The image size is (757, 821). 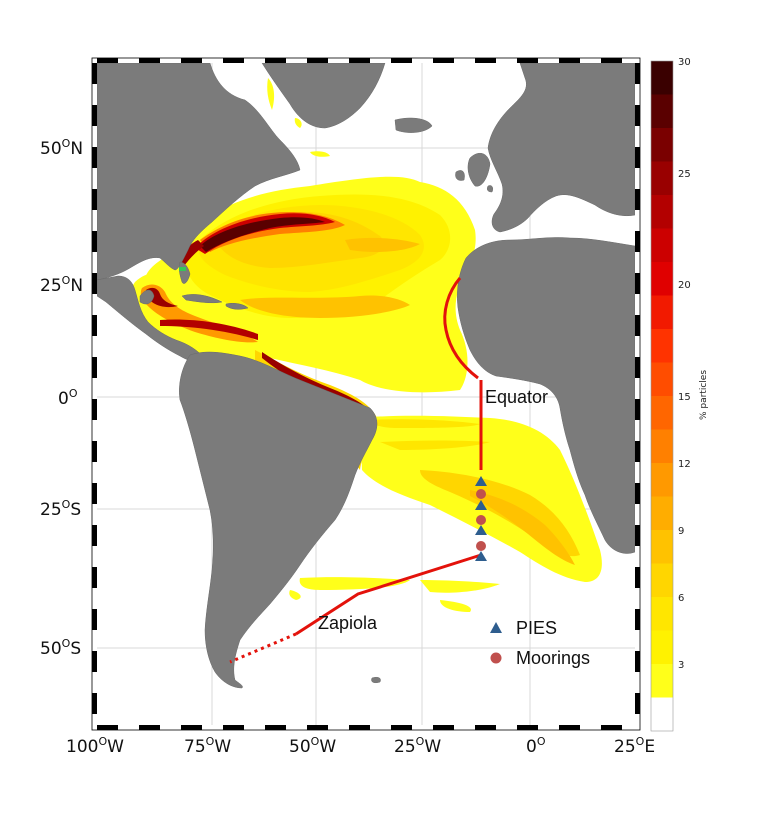 I want to click on colorbar-tick-label: 15, so click(x=684, y=397).